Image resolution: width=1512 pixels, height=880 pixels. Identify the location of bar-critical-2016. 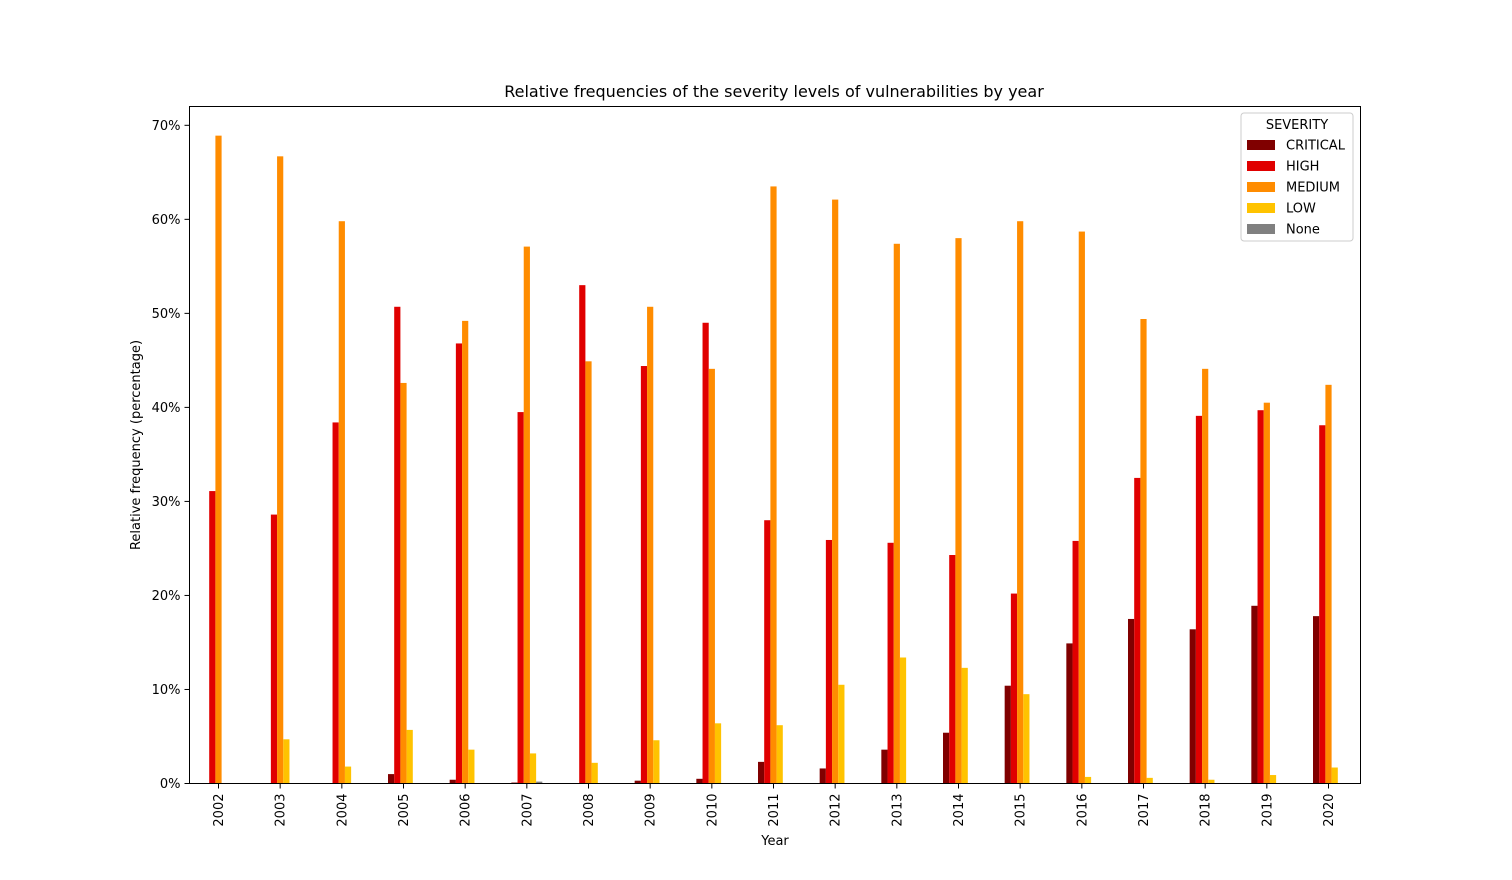
(1069, 713).